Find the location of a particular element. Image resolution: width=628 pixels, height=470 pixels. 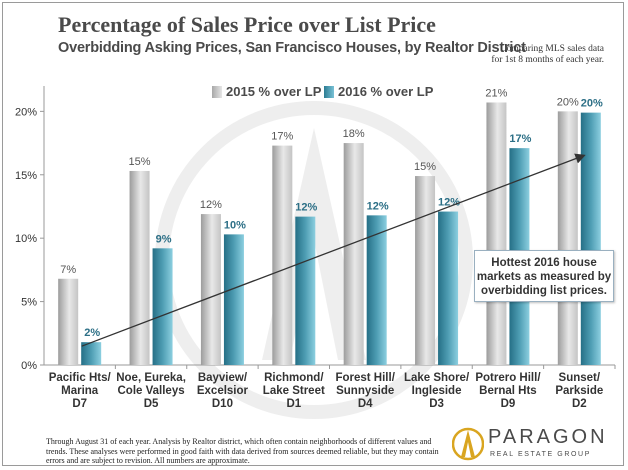

callout-line2: markets as measured by is located at coordinates (544, 277).